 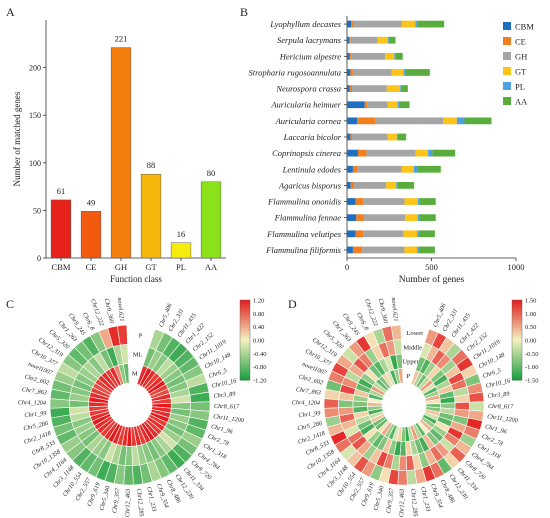 I want to click on panel-a-label: A, so click(x=10, y=12).